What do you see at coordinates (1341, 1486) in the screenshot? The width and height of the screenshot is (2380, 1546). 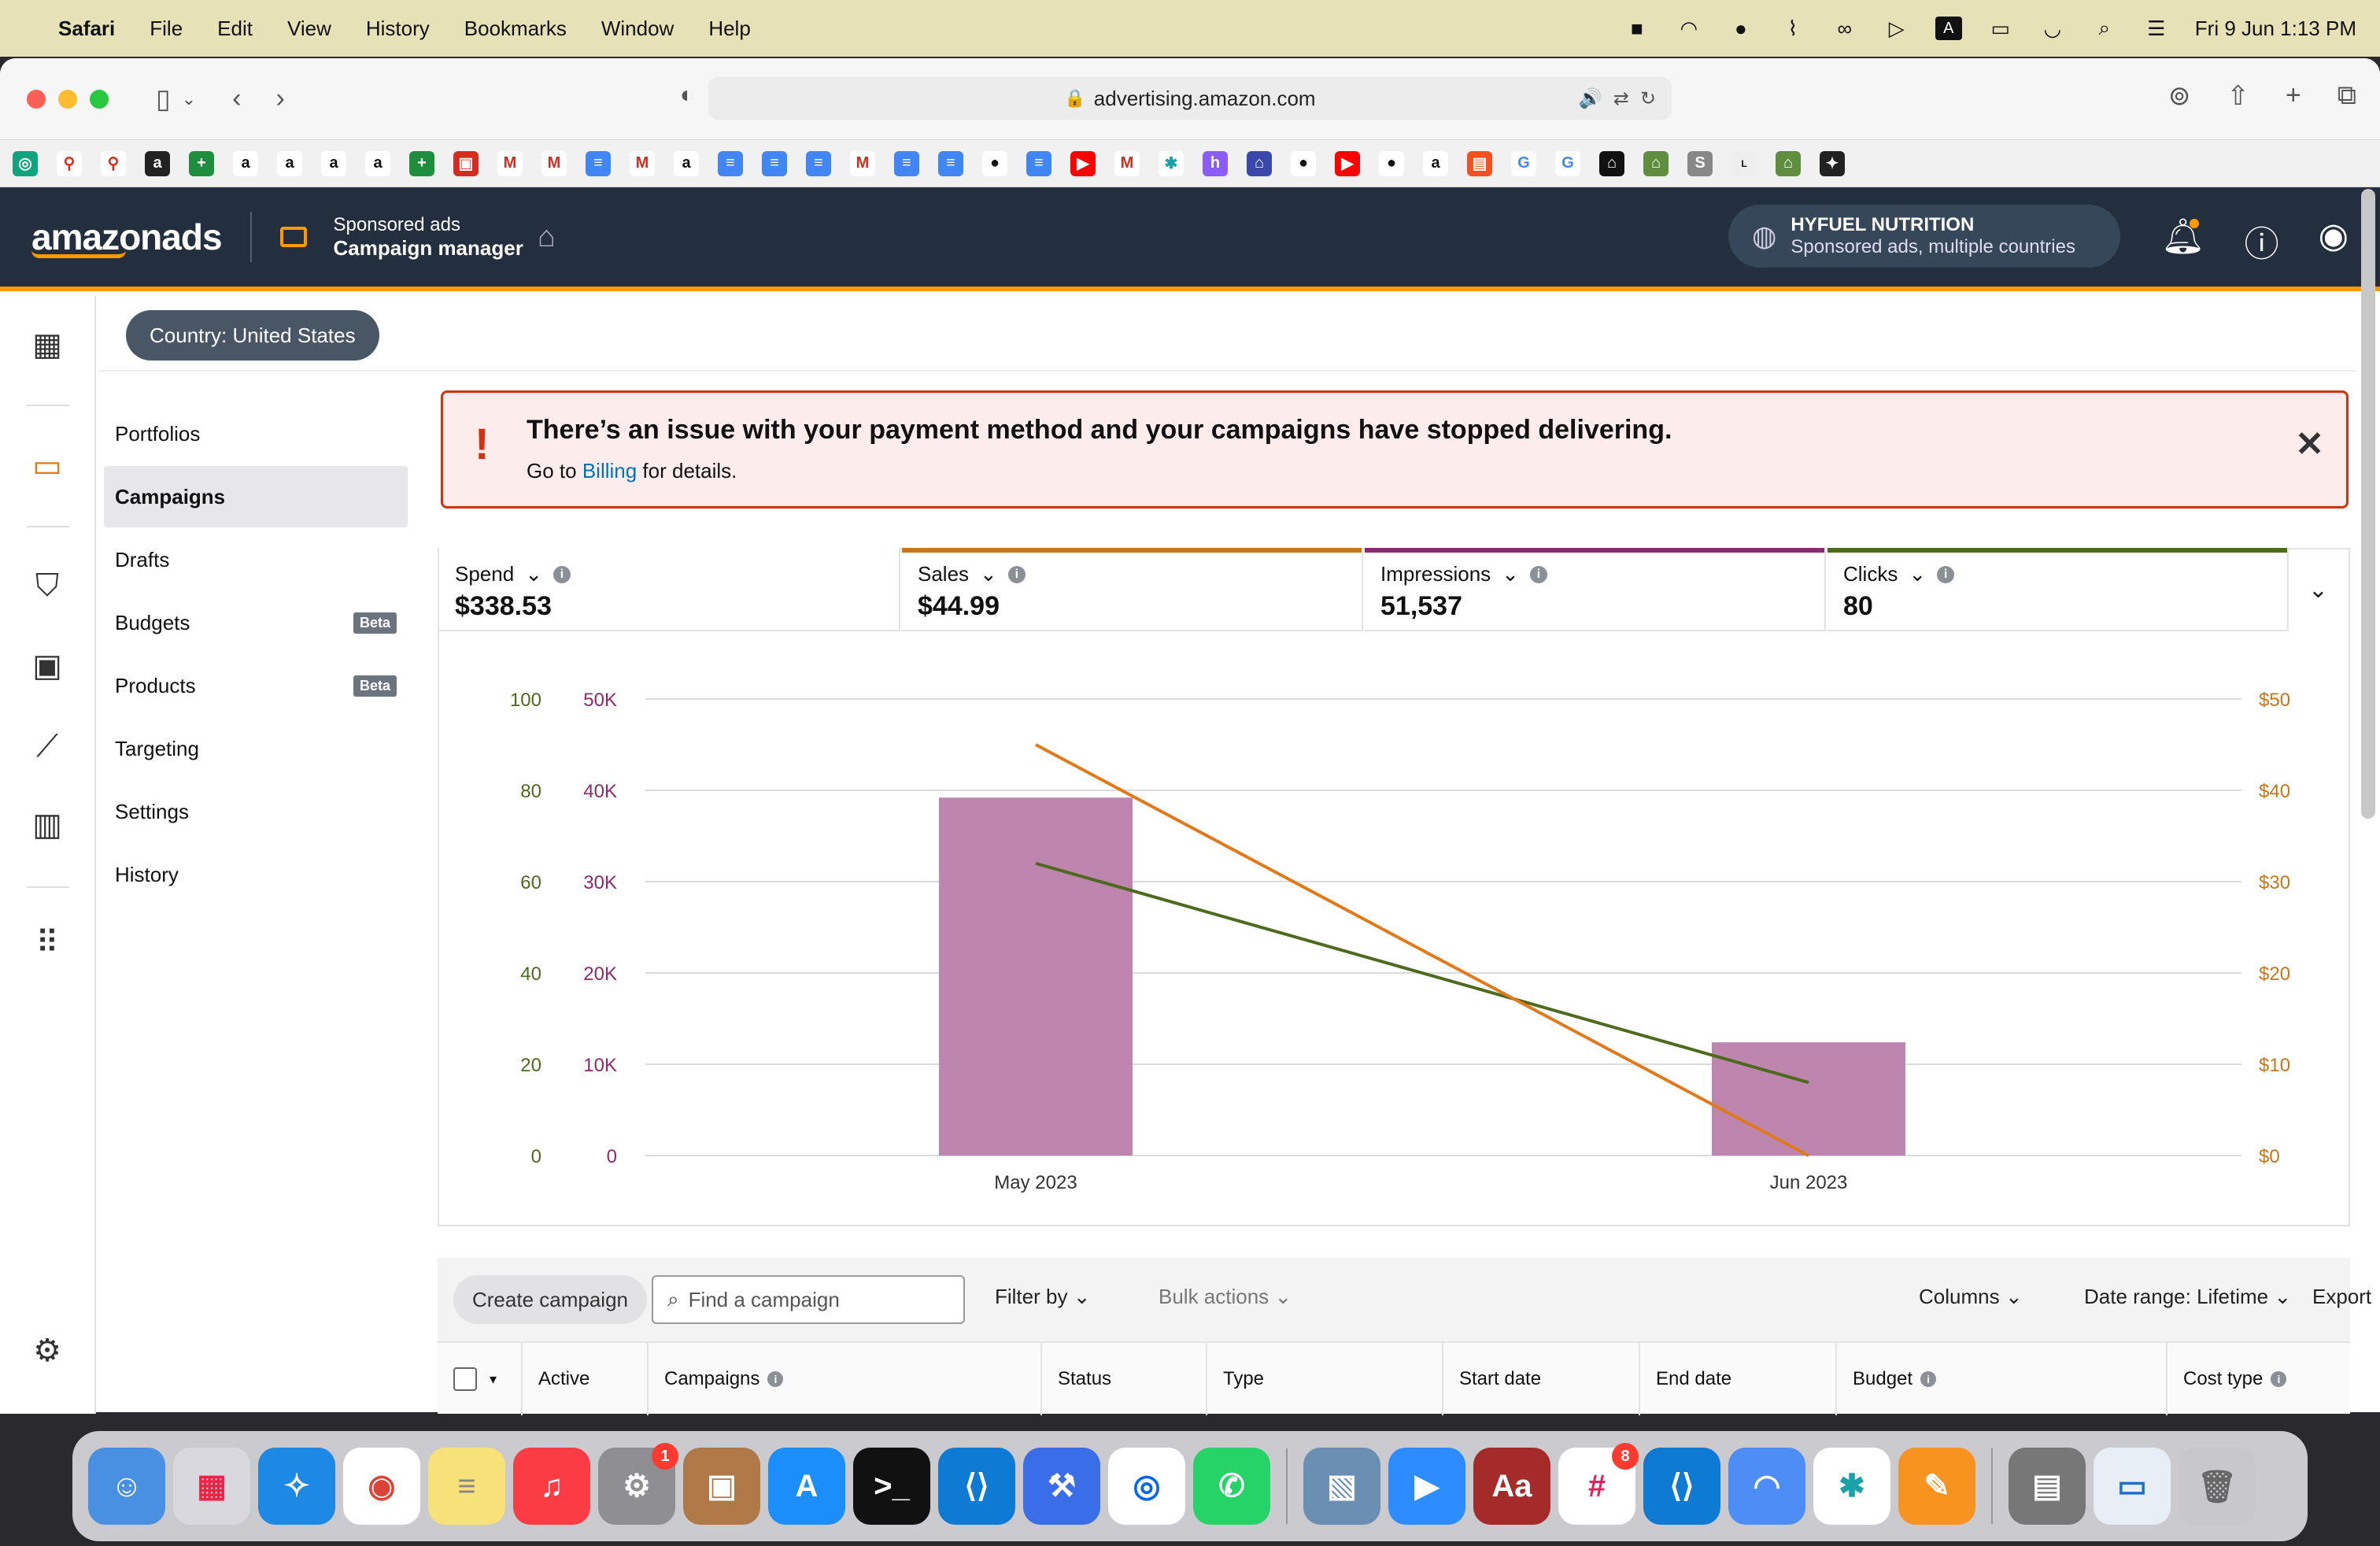 I see `dock-preview-icon: ▧` at bounding box center [1341, 1486].